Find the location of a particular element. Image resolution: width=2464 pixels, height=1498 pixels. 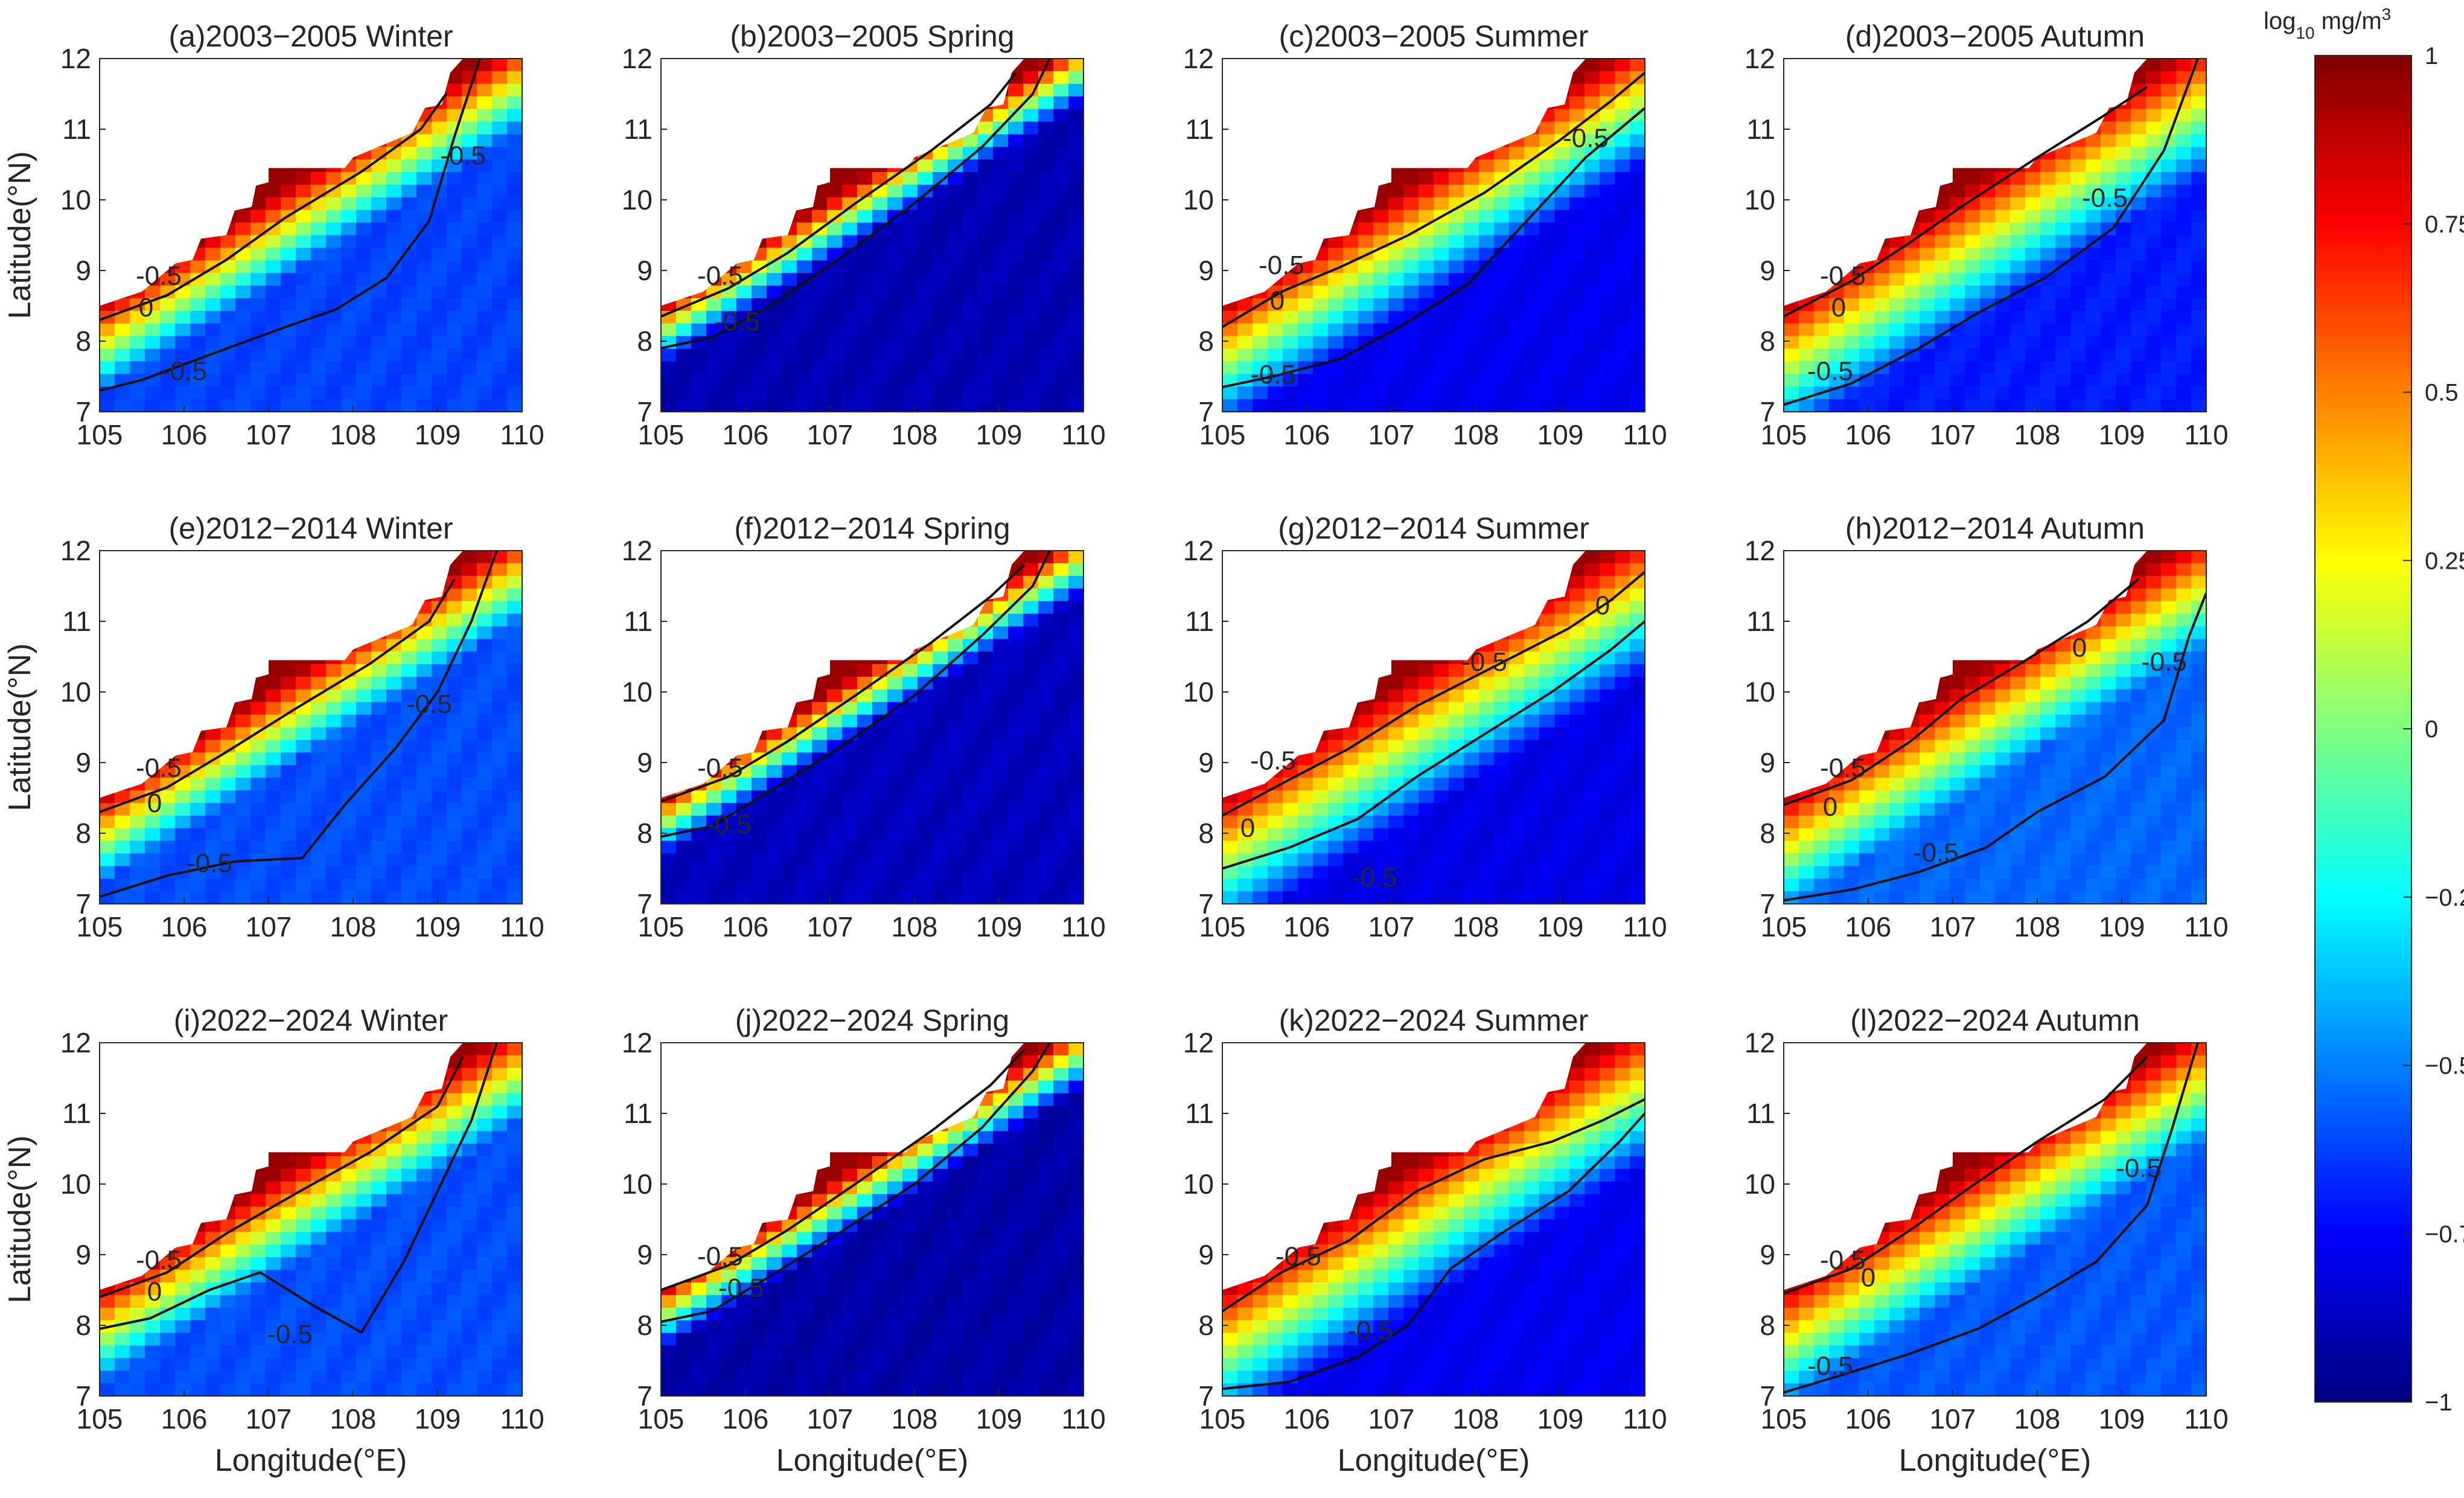

x-tick-label: 105 is located at coordinates (100, 434).